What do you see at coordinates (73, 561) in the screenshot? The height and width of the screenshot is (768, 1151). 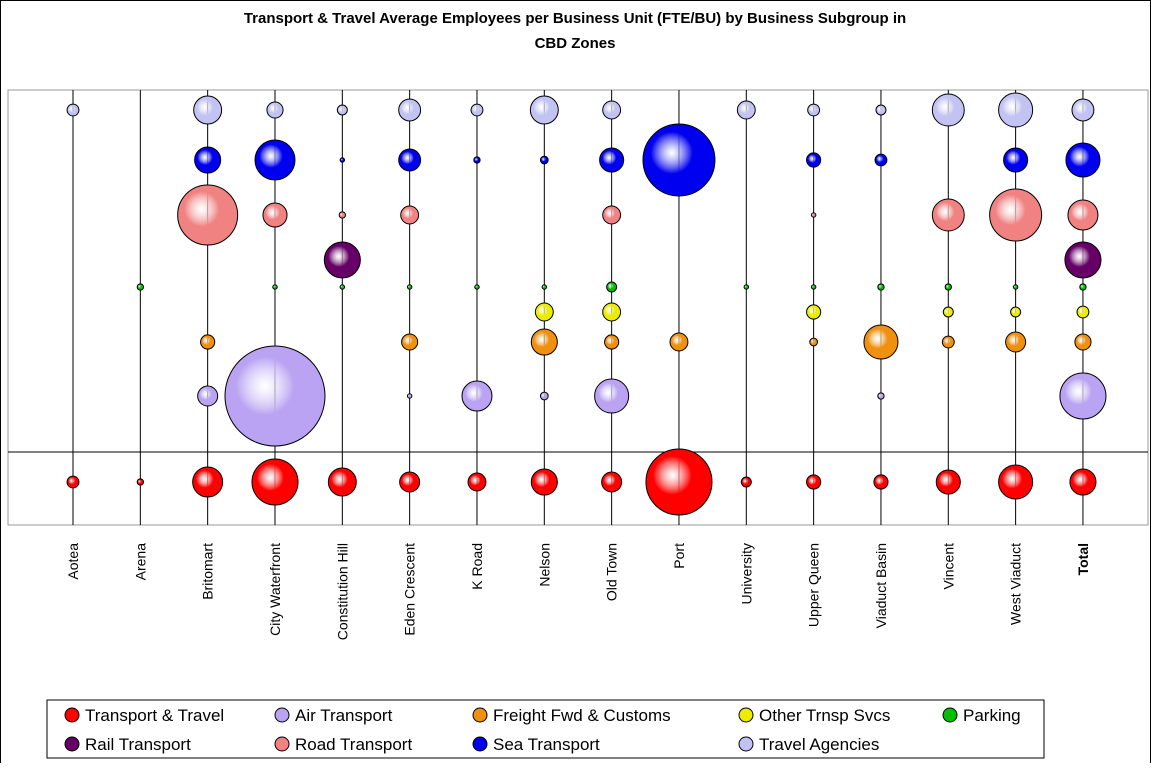 I see `x-tick-label: Aotea` at bounding box center [73, 561].